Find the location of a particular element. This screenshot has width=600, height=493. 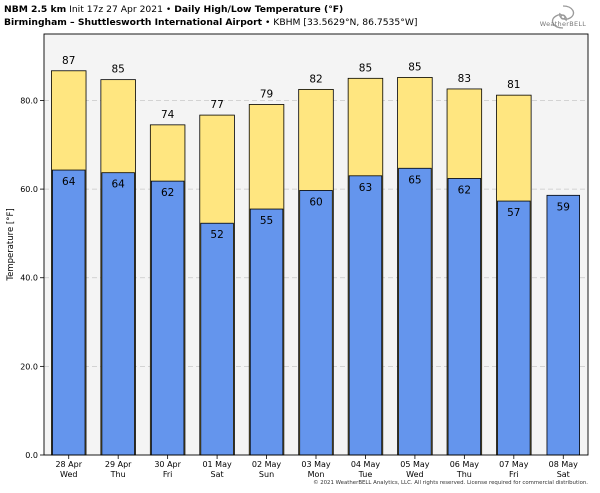

low-temp-label: 65 is located at coordinates (414, 180).